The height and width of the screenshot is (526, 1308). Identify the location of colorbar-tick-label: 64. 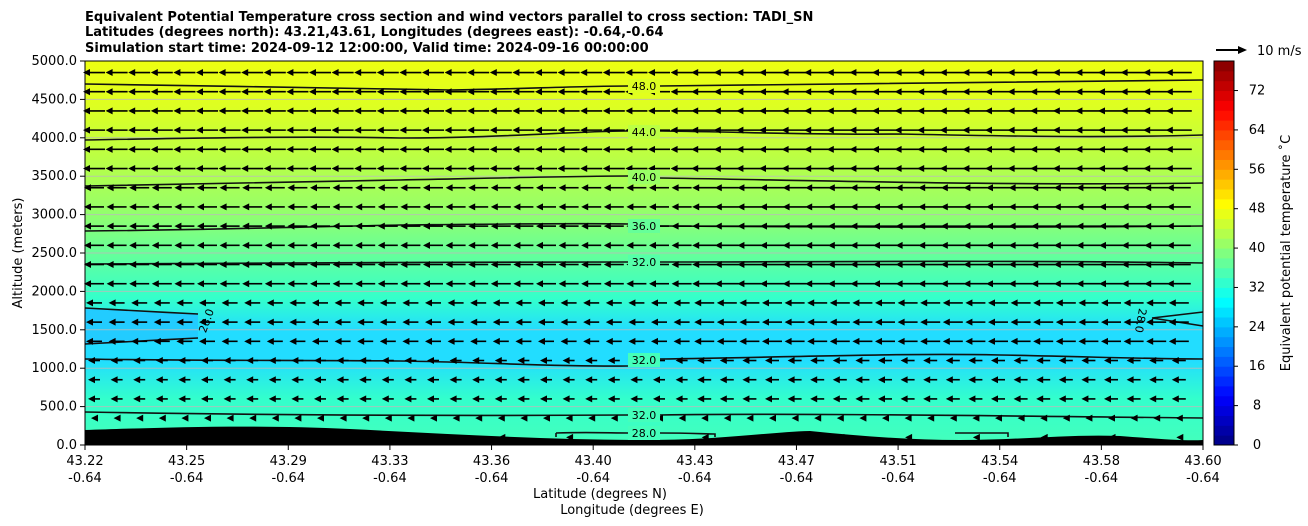
(1257, 130).